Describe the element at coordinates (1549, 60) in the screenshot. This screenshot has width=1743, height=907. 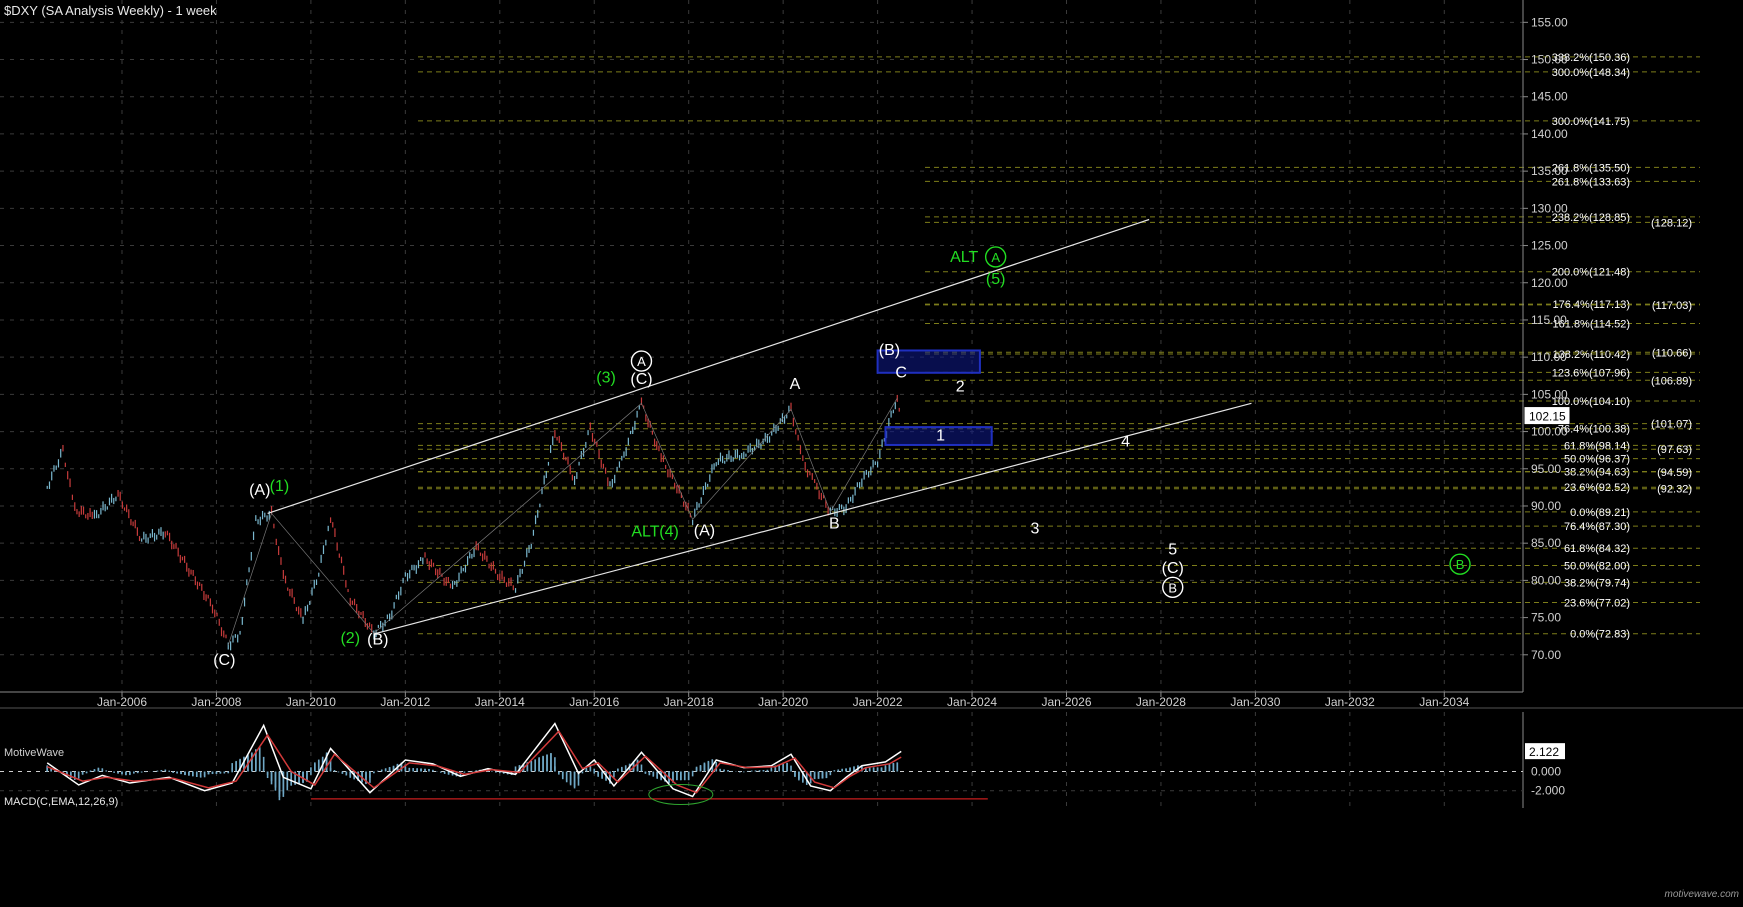
I see `y-tick-label: 150.00` at that location.